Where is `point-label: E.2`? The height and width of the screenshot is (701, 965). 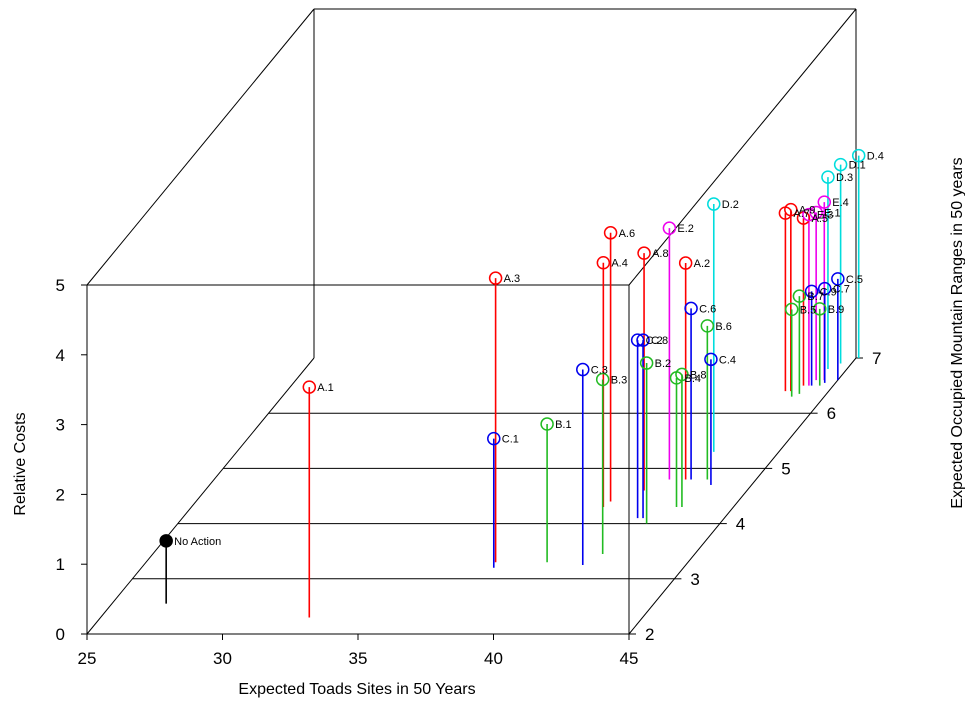
point-label: E.2 is located at coordinates (685, 229).